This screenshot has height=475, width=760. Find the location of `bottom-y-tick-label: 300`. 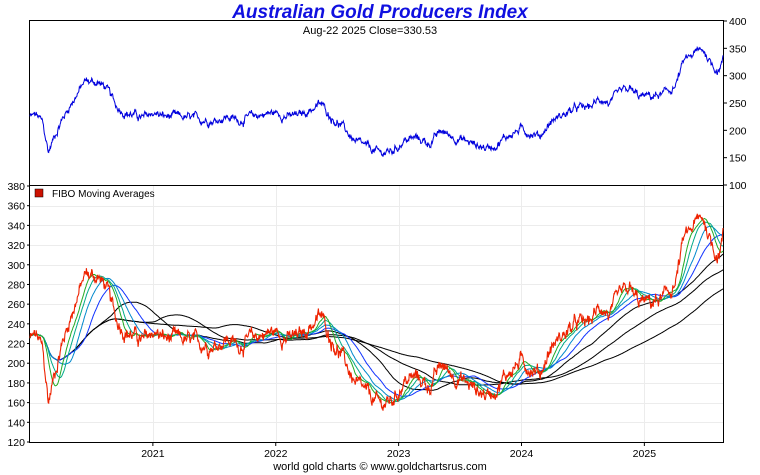

bottom-y-tick-label: 300 is located at coordinates (16, 266).